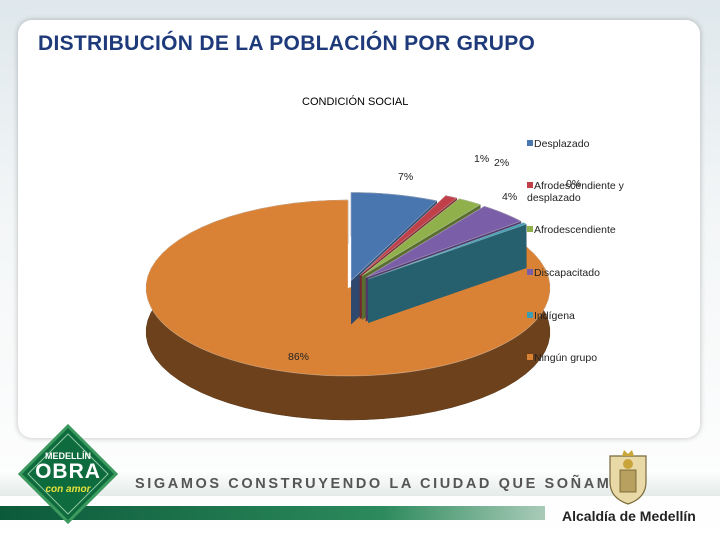 The height and width of the screenshot is (540, 720). I want to click on legend-label-5: Ningún grupo, so click(566, 358).